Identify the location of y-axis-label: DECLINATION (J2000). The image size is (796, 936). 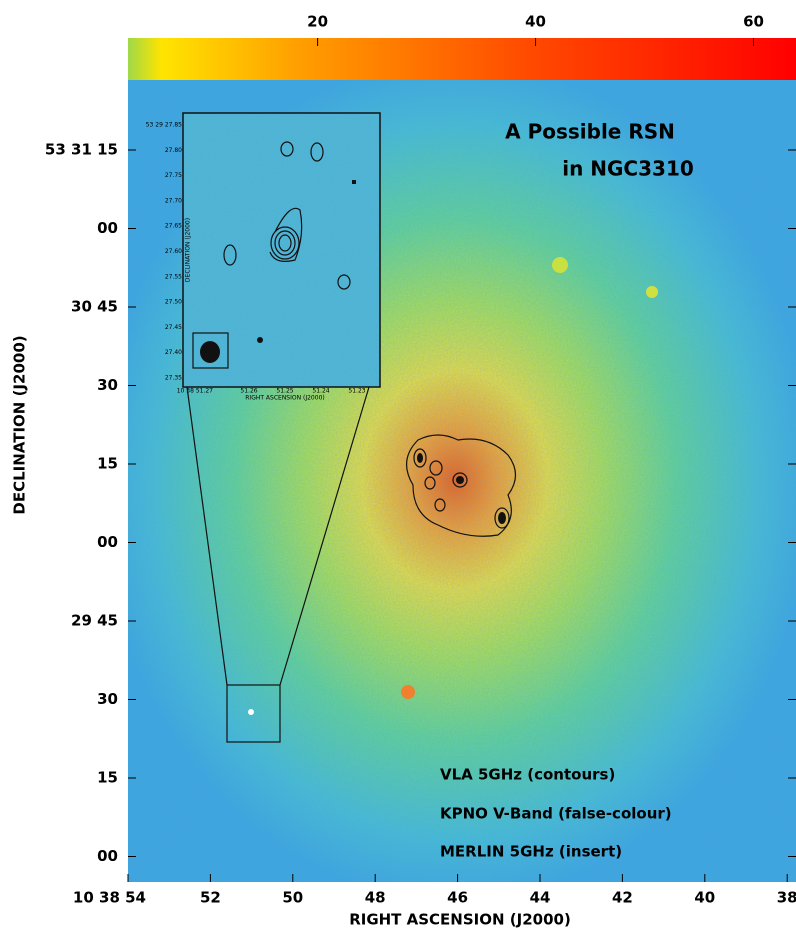
(20, 424).